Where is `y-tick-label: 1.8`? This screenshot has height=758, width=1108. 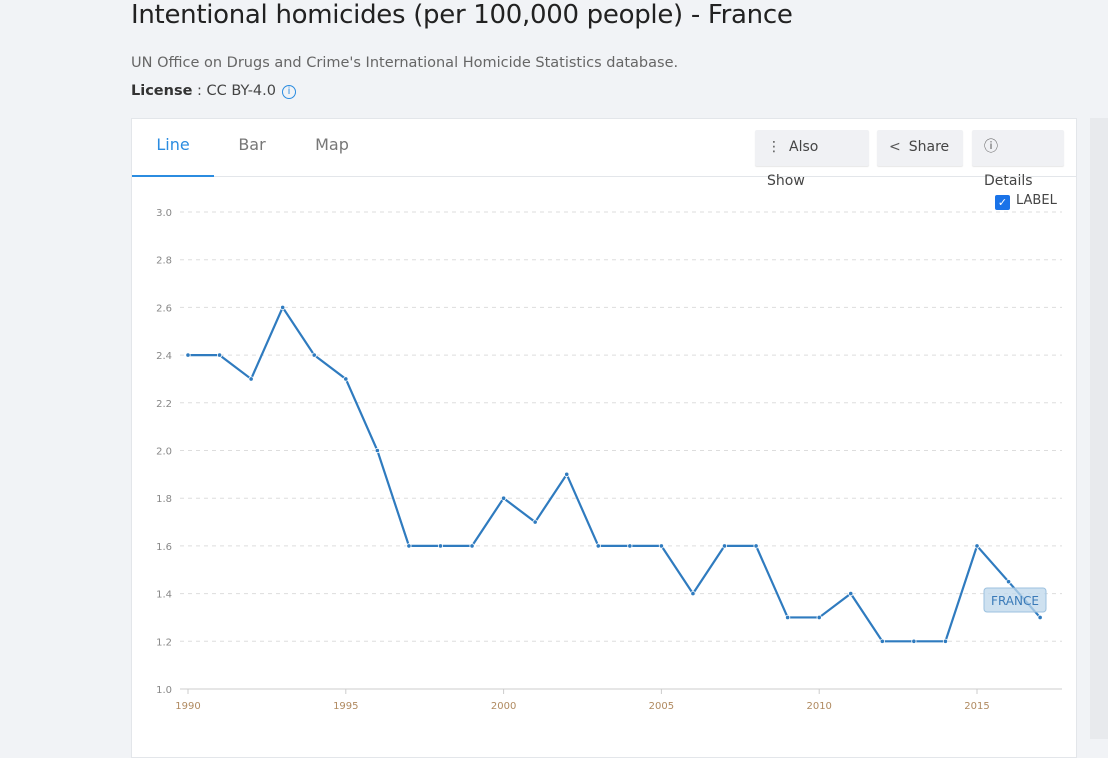 y-tick-label: 1.8 is located at coordinates (164, 499).